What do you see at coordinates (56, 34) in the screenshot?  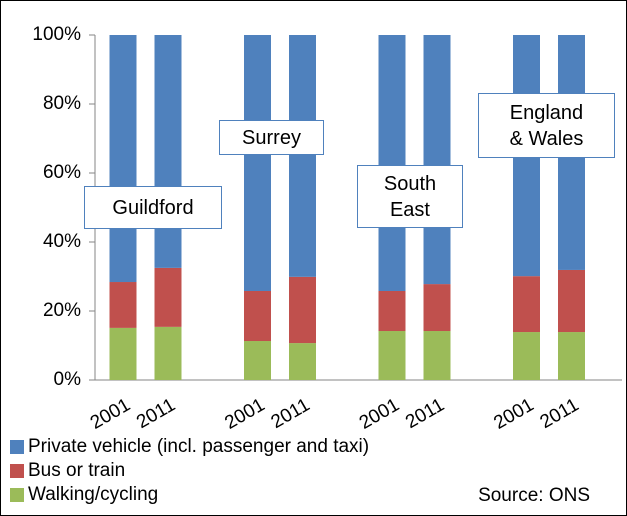 I see `y-tick-label: 100%` at bounding box center [56, 34].